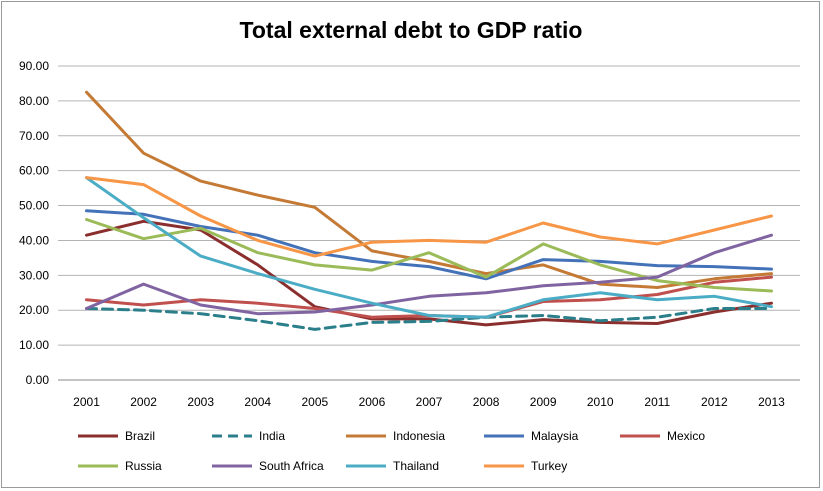 This screenshot has width=823, height=491. What do you see at coordinates (272, 436) in the screenshot?
I see `legend-label: India` at bounding box center [272, 436].